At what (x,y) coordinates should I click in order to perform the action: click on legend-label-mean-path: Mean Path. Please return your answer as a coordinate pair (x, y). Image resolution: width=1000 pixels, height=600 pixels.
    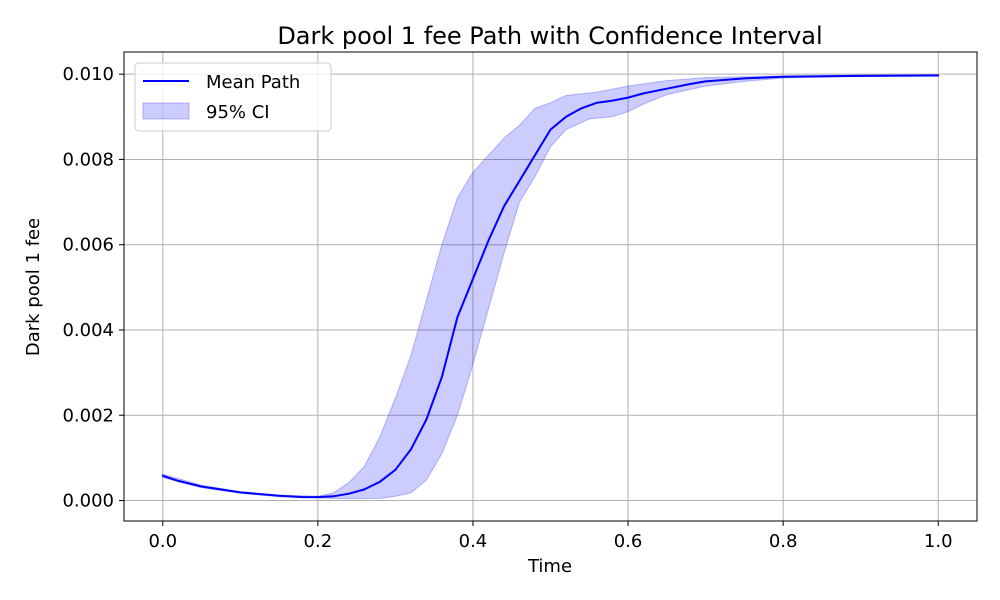
    Looking at the image, I should click on (253, 82).